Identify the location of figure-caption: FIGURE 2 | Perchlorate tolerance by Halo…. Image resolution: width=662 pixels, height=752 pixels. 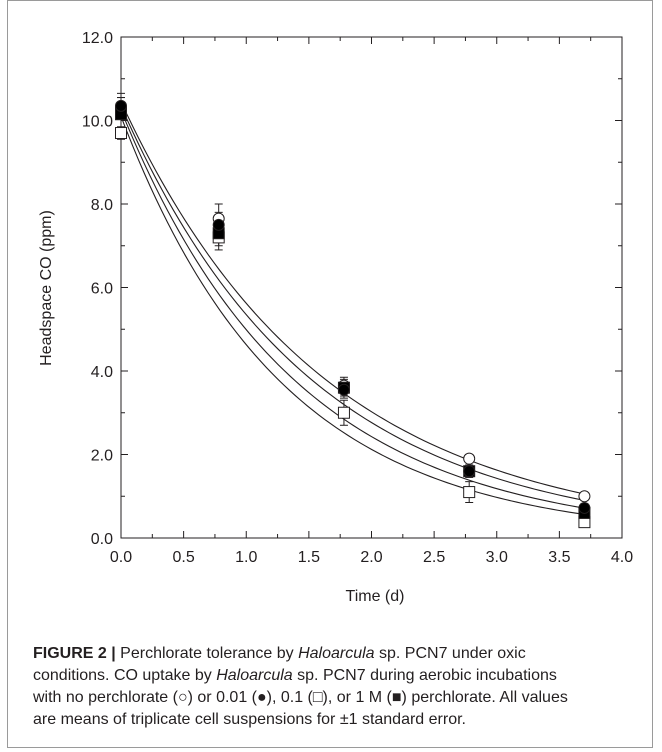
(343, 687).